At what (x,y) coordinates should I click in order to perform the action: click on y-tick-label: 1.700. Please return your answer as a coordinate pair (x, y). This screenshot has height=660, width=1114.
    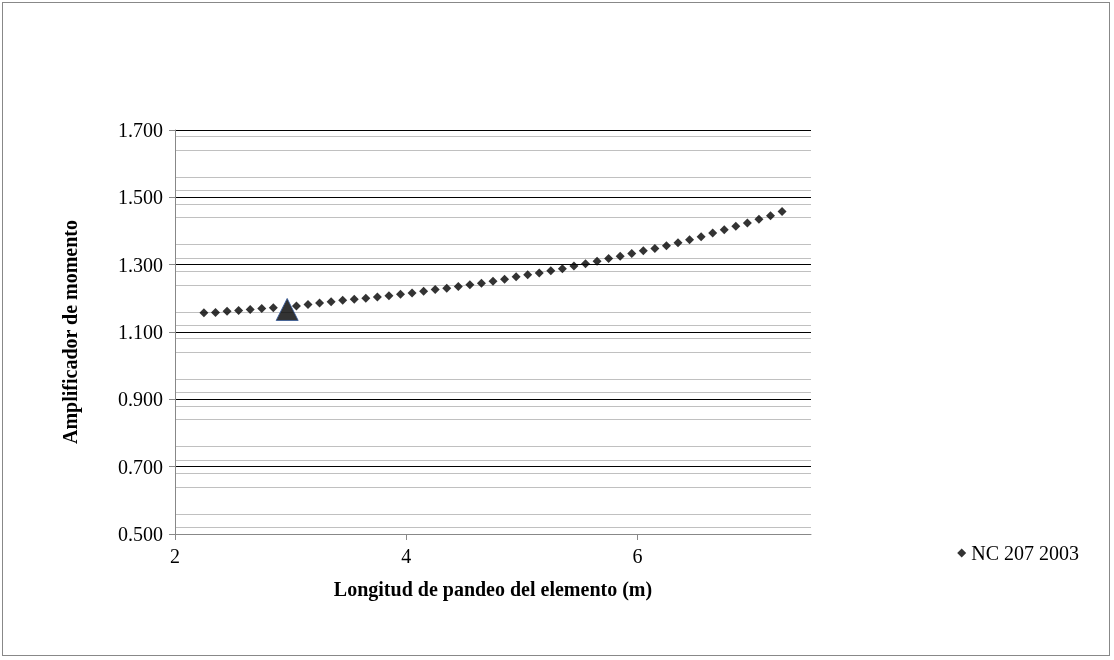
    Looking at the image, I should click on (140, 130).